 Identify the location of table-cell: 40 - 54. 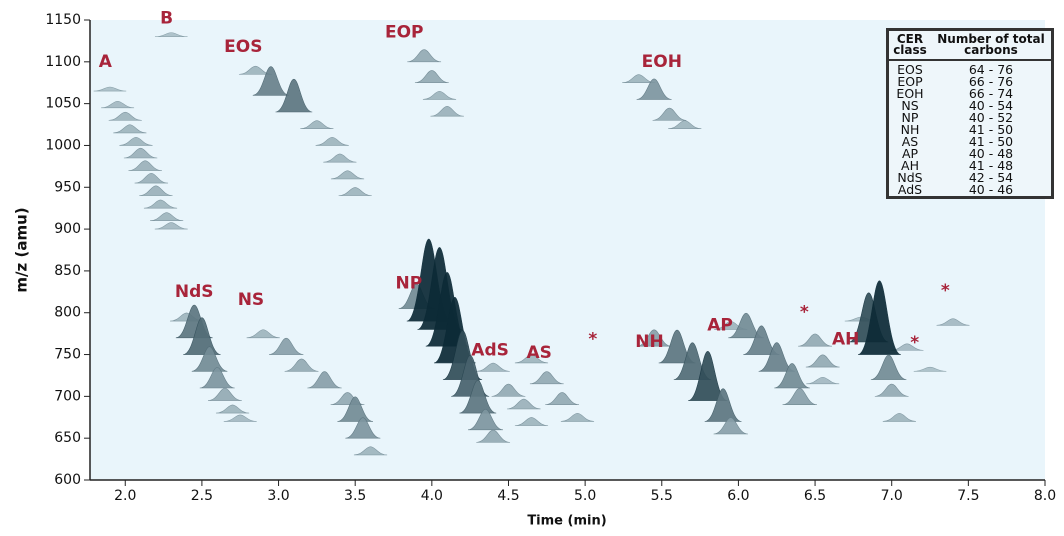
(991, 105).